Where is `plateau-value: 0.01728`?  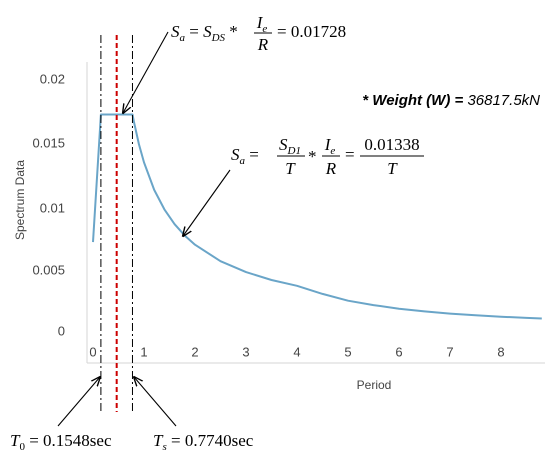
plateau-value: 0.01728 is located at coordinates (318, 31).